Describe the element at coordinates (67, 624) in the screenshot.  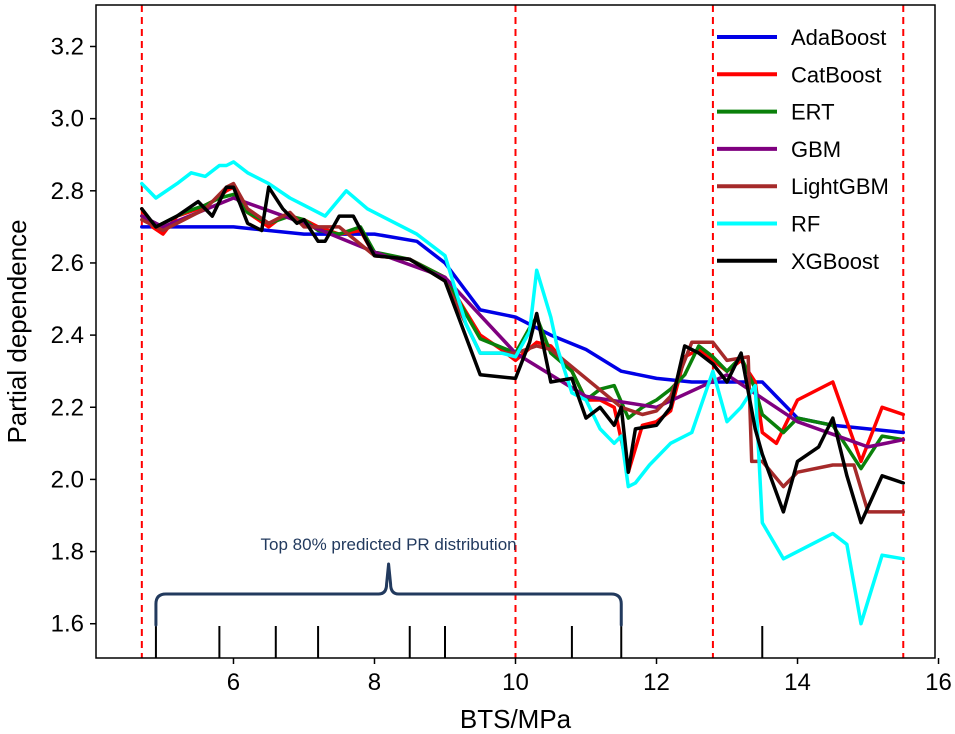
I see `y-tick-label: 1.6` at that location.